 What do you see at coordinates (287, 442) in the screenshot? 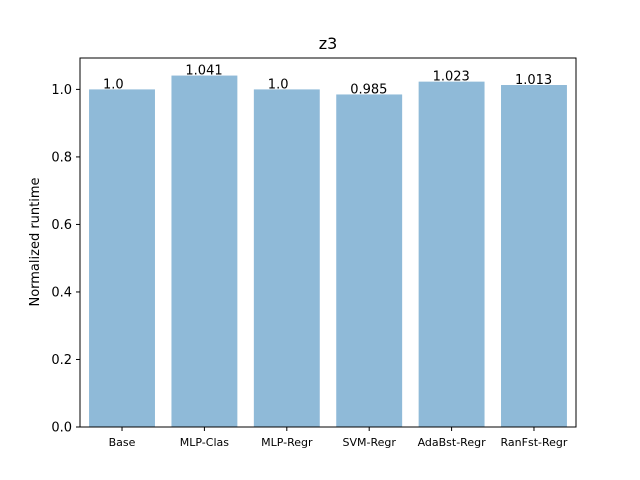
I see `x-tick-label: MLP-Regr` at bounding box center [287, 442].